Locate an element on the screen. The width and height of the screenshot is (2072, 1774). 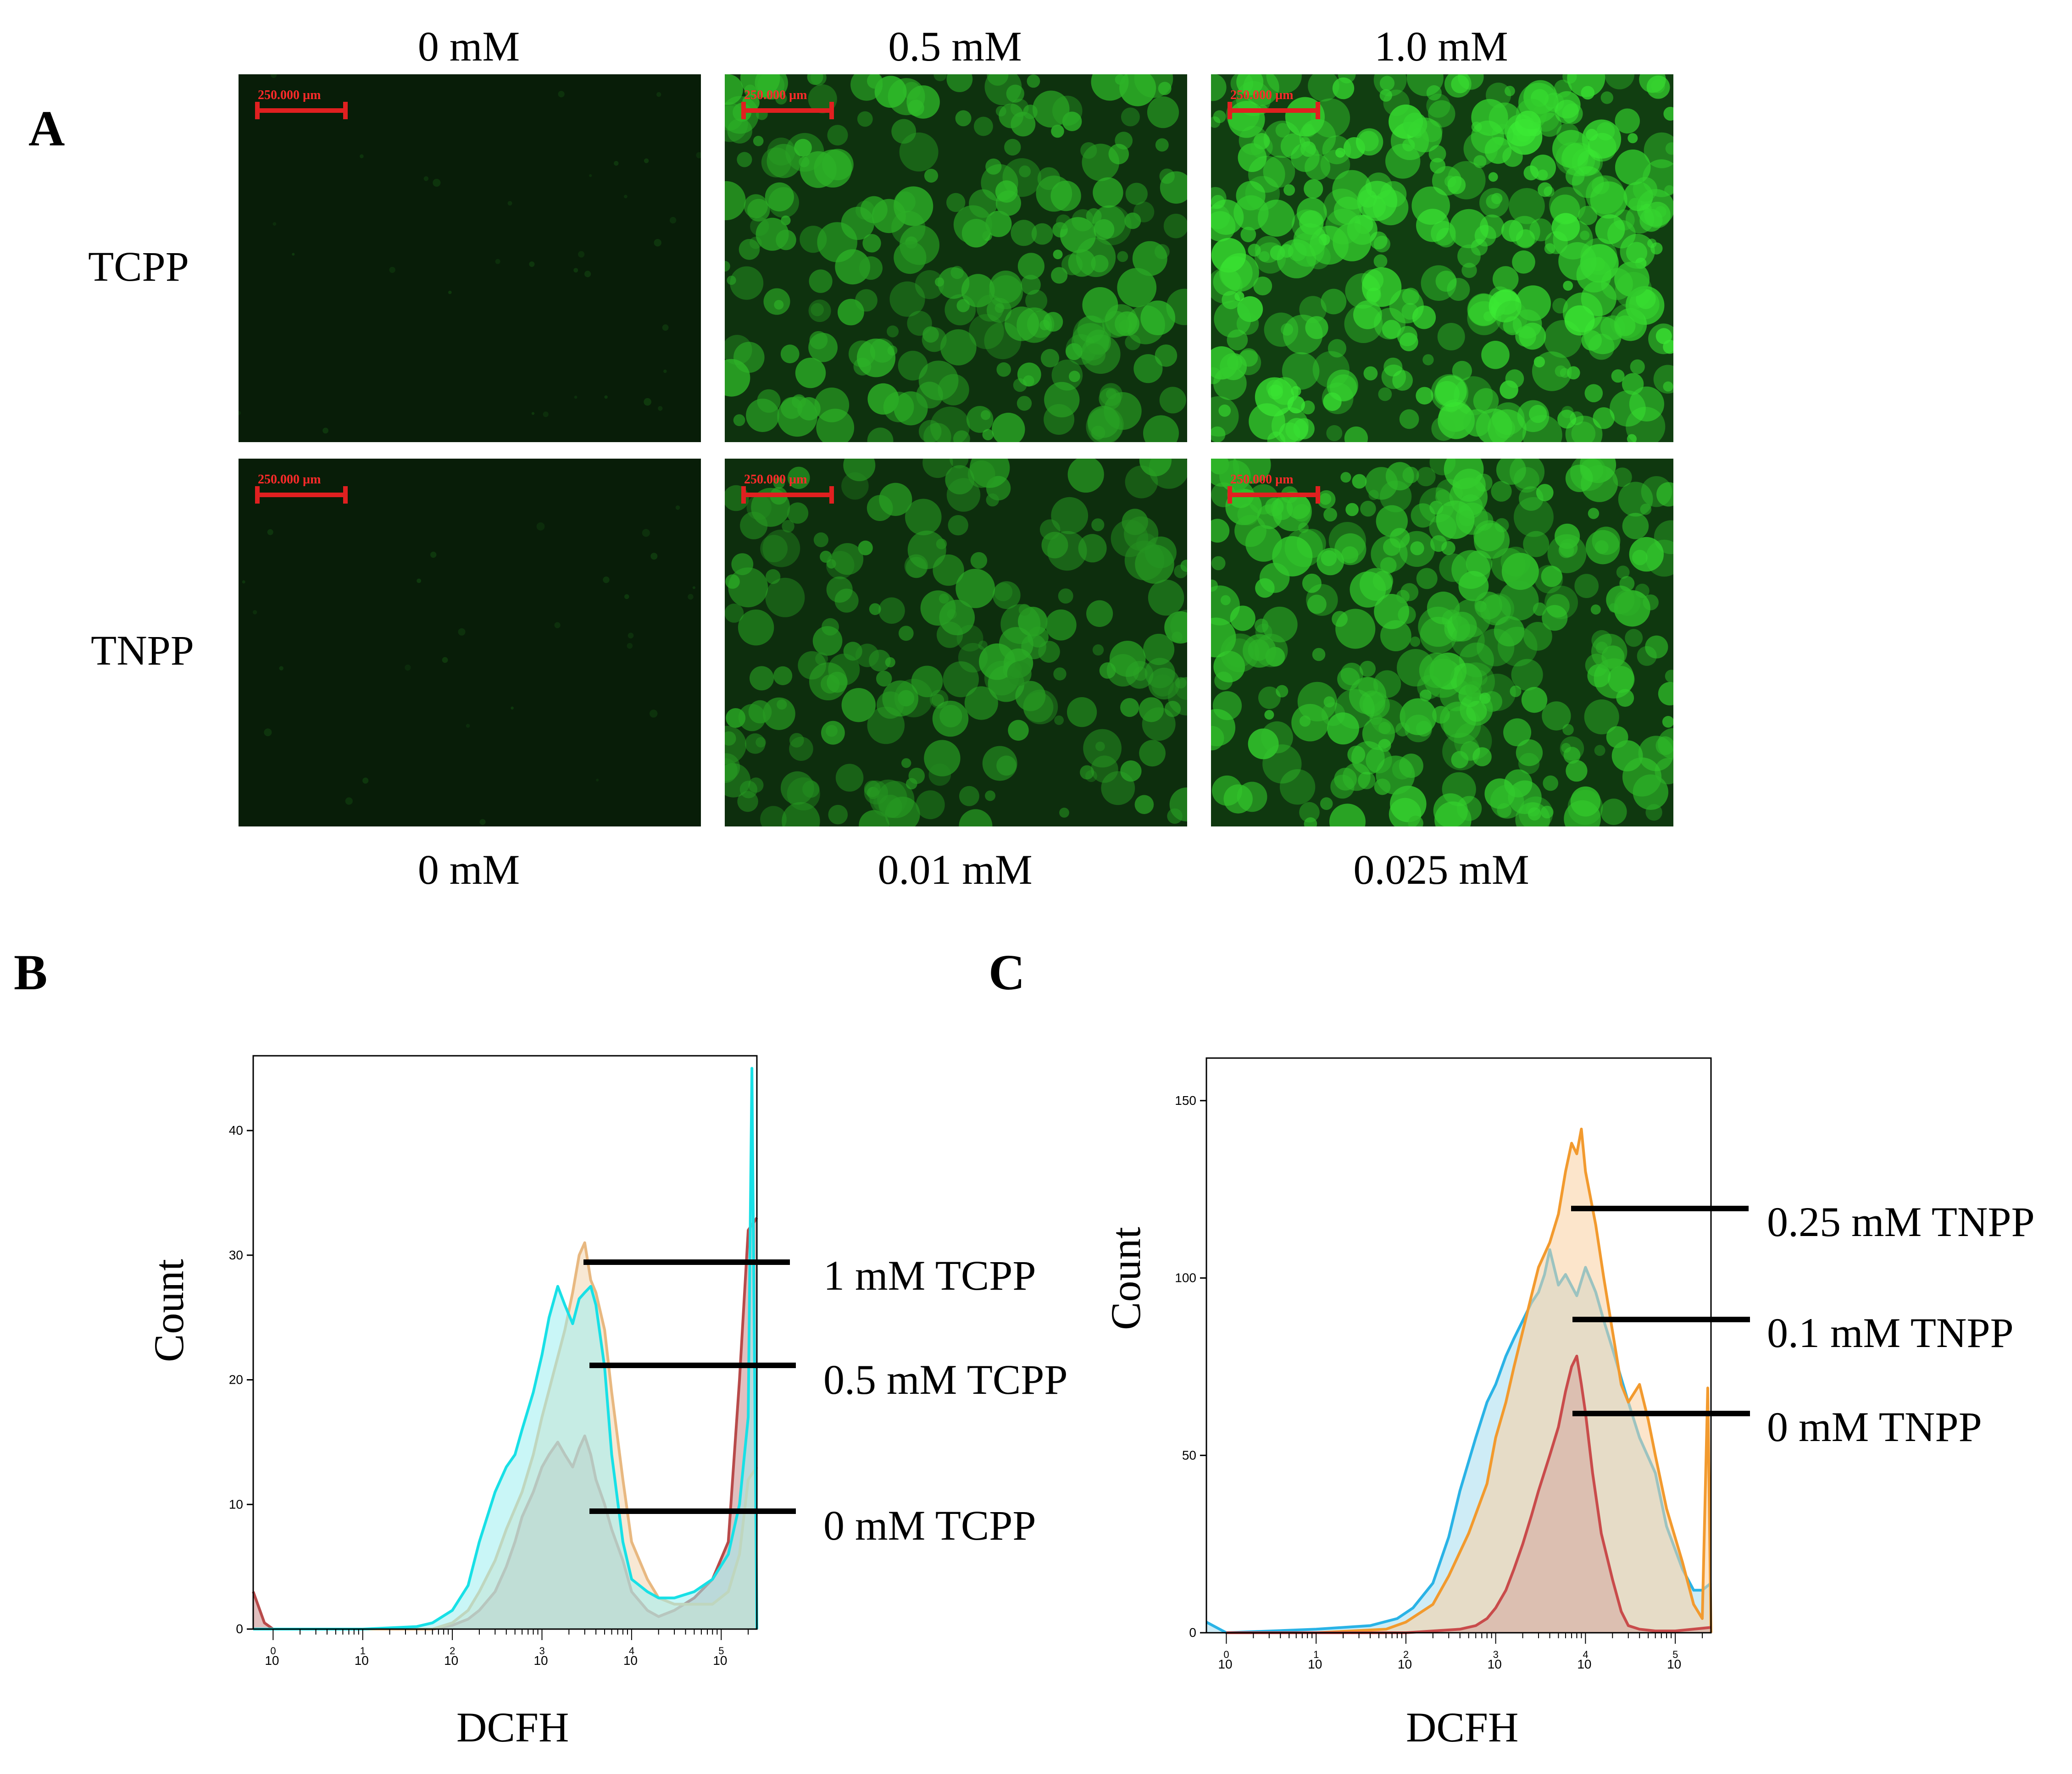
x-axis-title-b: DCFH is located at coordinates (512, 1727).